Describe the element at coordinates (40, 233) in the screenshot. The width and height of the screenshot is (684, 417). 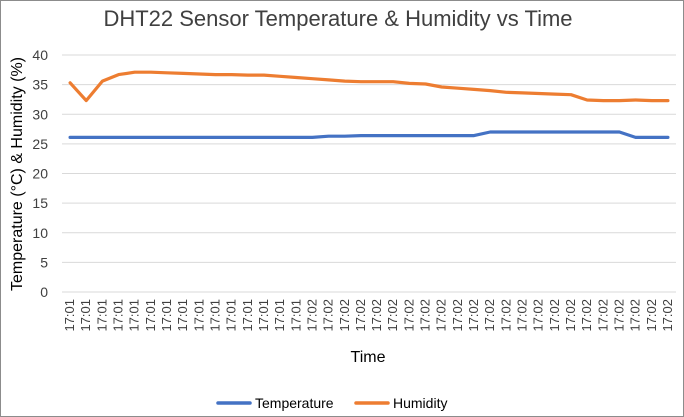
I see `y-tick-label: 10` at that location.